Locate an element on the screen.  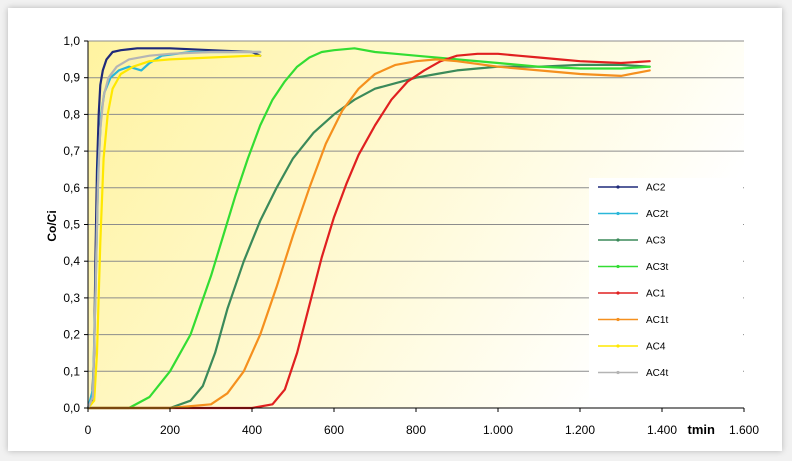
x-tick-label: 1.400 is located at coordinates (662, 430).